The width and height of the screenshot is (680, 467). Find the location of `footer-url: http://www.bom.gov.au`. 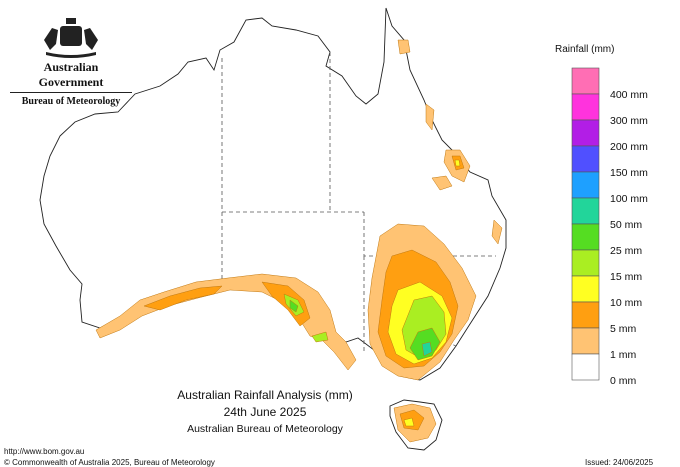

footer-url: http://www.bom.gov.au is located at coordinates (44, 451).